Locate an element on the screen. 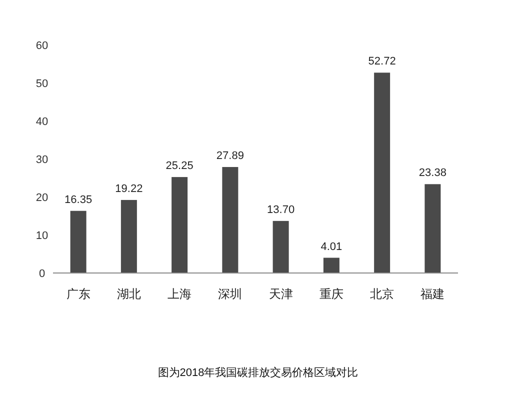  y-tick-label: 30 is located at coordinates (42, 160).